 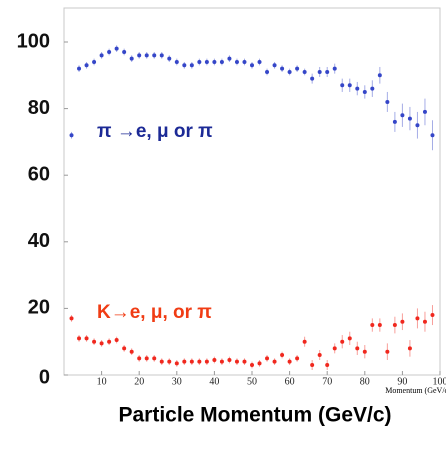 What do you see at coordinates (365, 381) in the screenshot?
I see `x-tick-label: 80` at bounding box center [365, 381].